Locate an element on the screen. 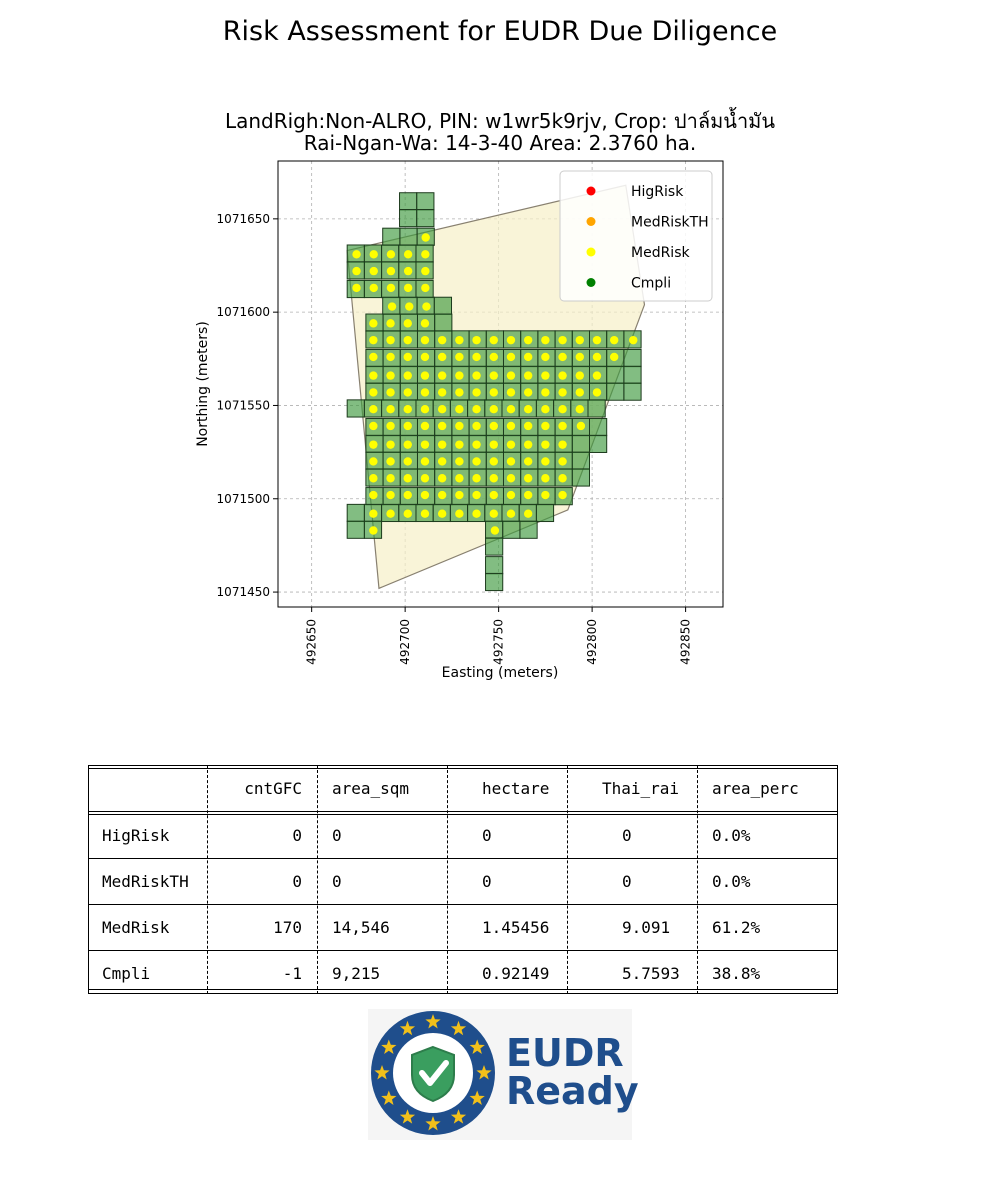 The image size is (1000, 1200). legend-label: HigRisk is located at coordinates (657, 192).